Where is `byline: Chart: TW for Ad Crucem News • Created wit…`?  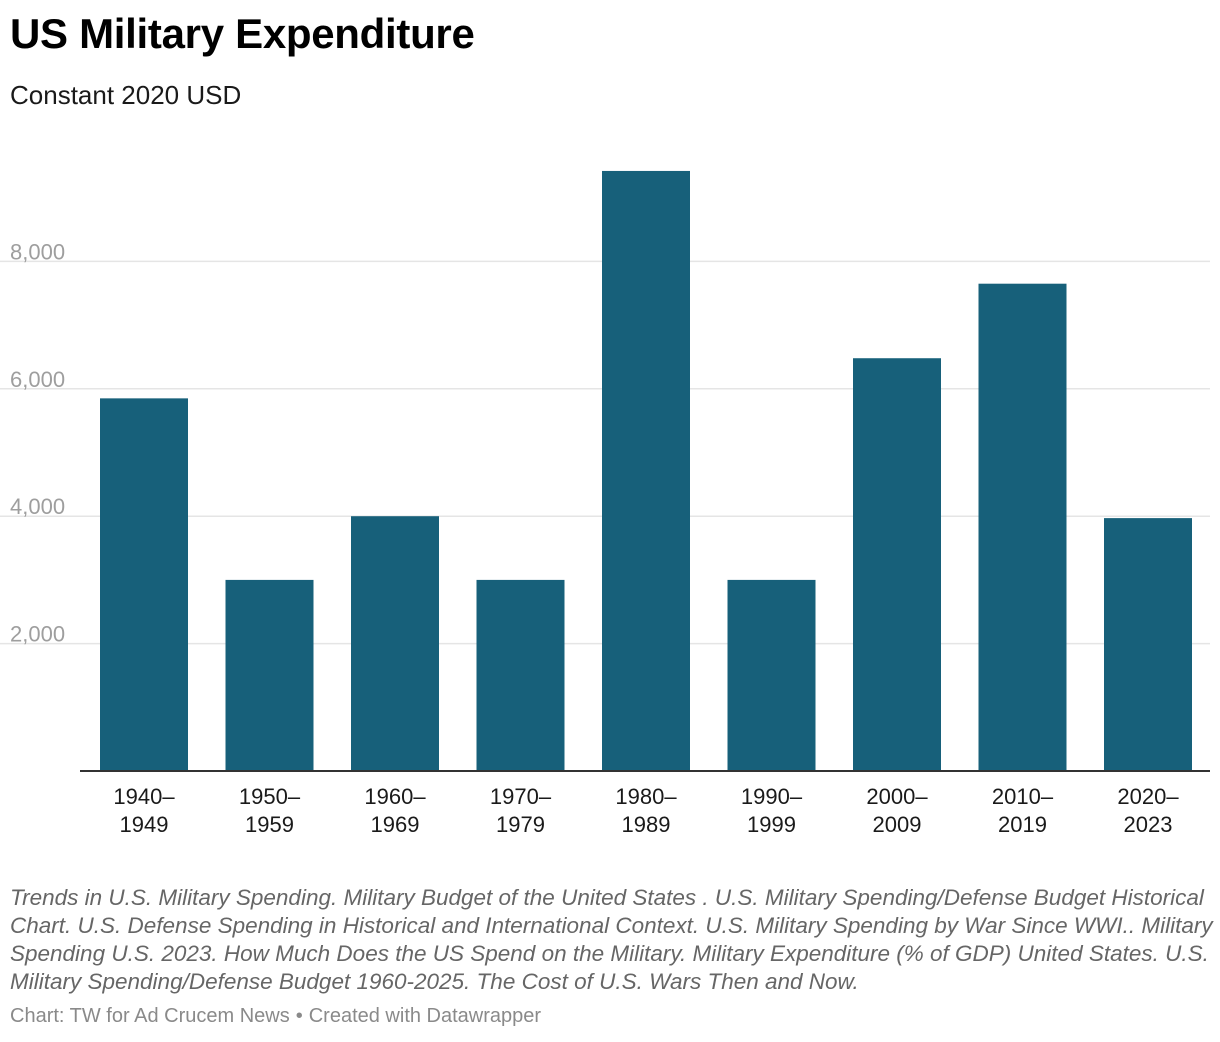
byline: Chart: TW for Ad Crucem News • Created wit… is located at coordinates (275, 1016).